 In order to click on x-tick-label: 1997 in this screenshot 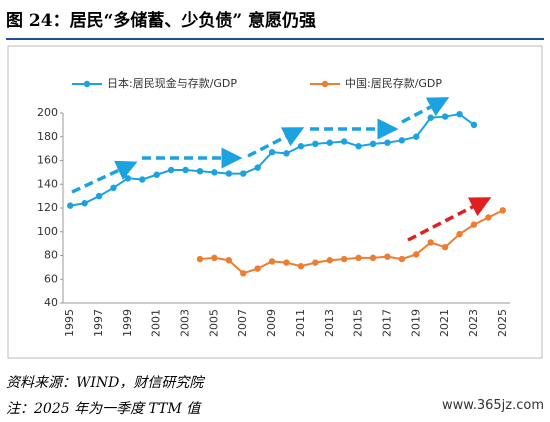, I will do `click(98, 323)`.